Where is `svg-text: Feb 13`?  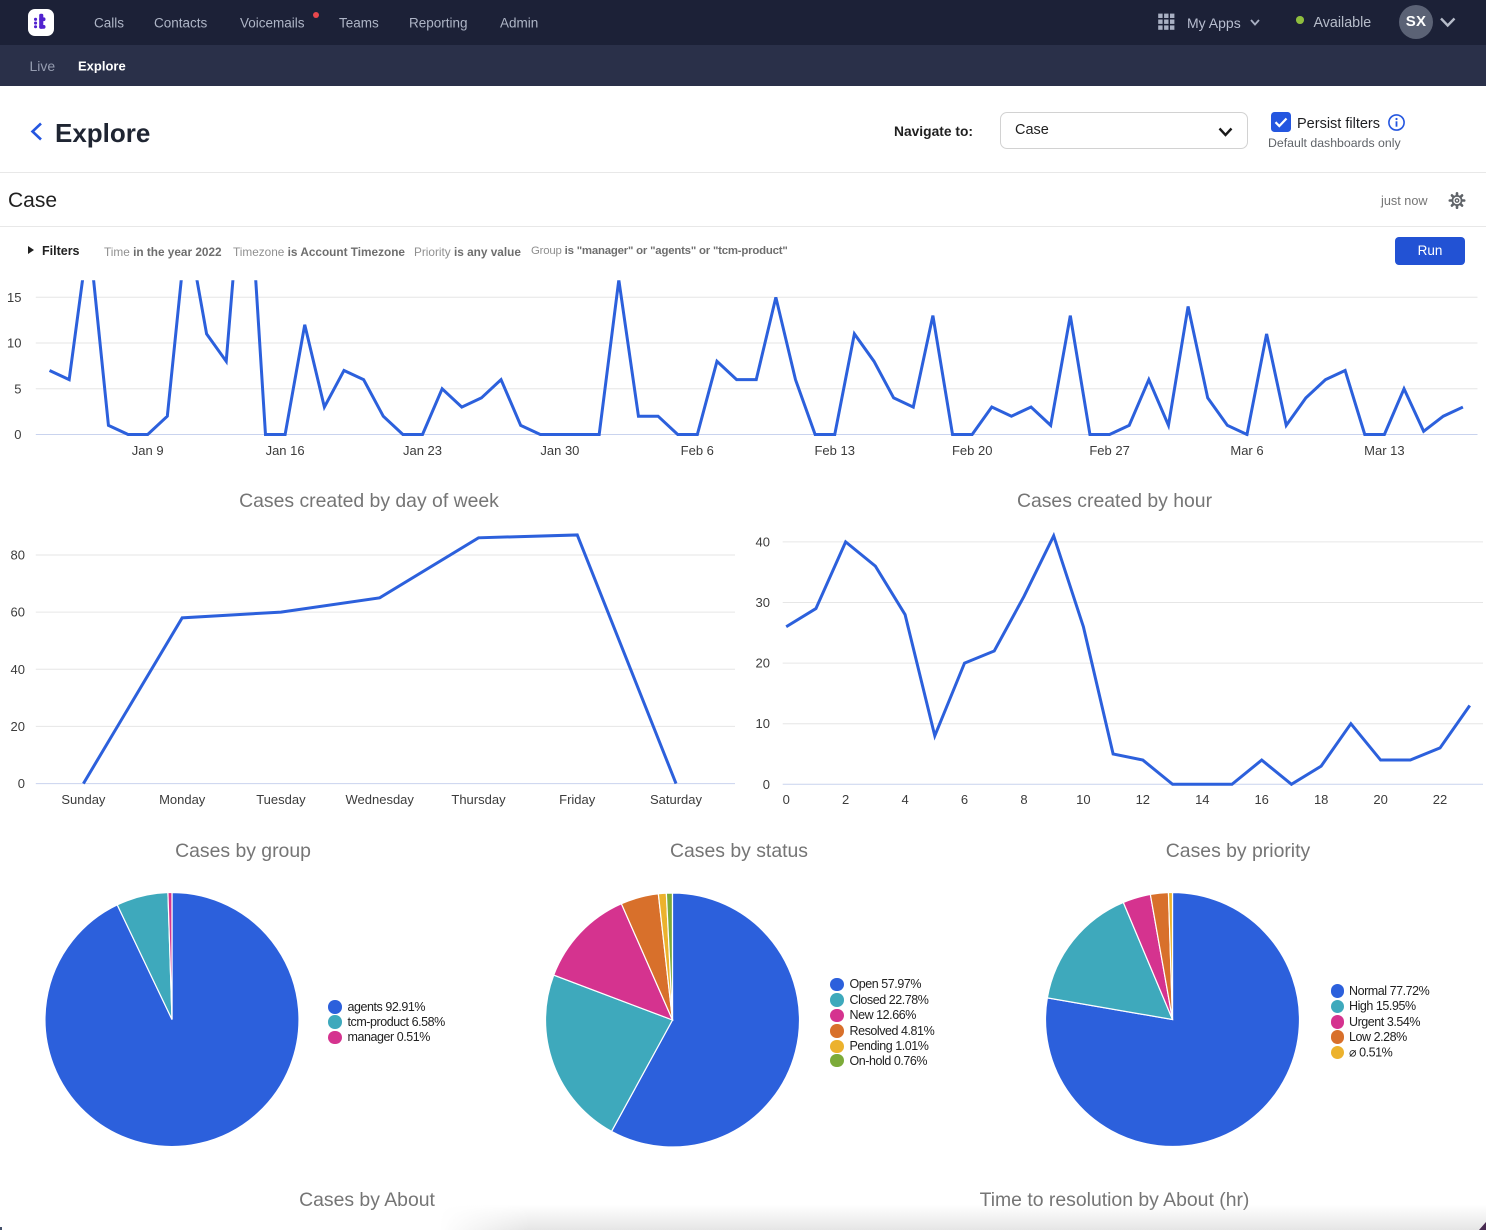
svg-text: Feb 13 is located at coordinates (834, 450).